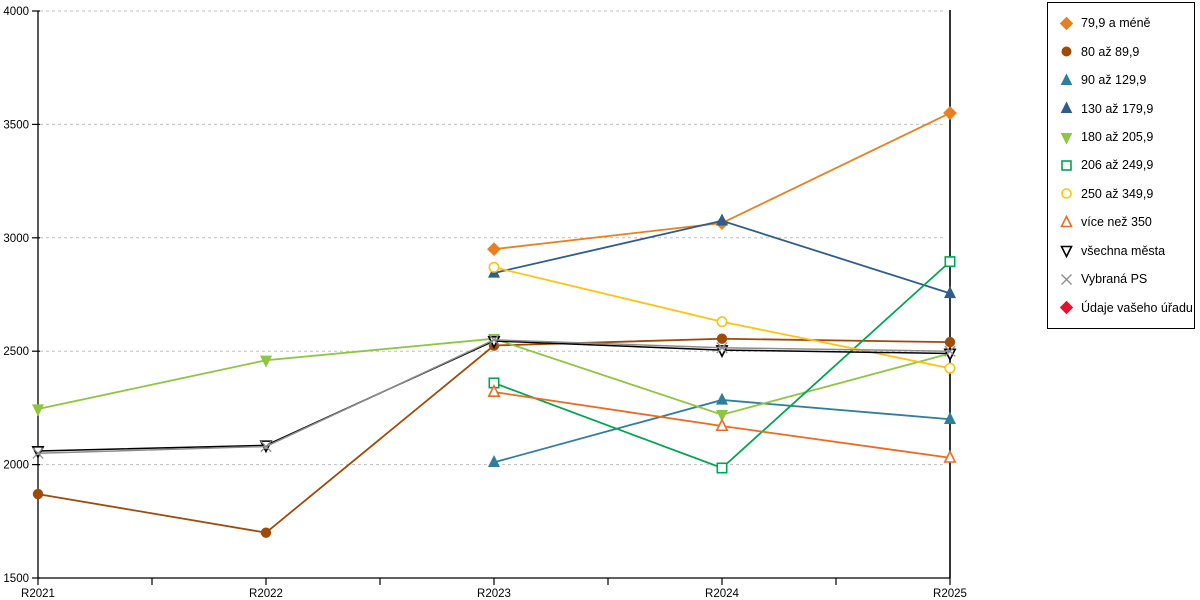 The height and width of the screenshot is (600, 1200). I want to click on legend-label: 180 až 205,9, so click(1117, 137).